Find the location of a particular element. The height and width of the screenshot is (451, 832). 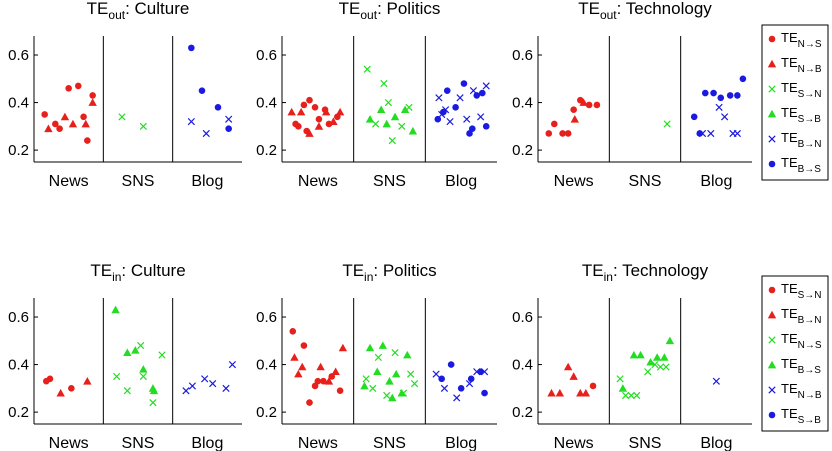

title-rest: : Politics is located at coordinates (408, 9).